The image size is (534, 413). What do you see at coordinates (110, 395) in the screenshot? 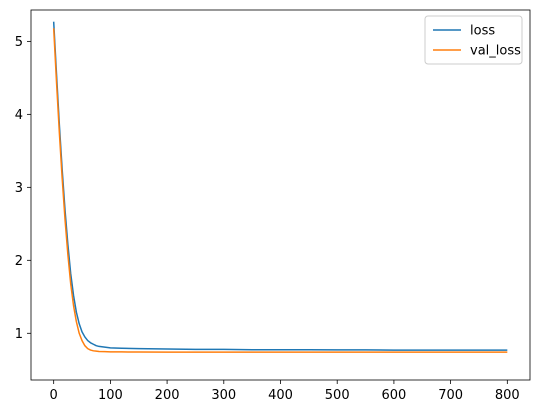
I see `x-tick-label: 100` at bounding box center [110, 395].